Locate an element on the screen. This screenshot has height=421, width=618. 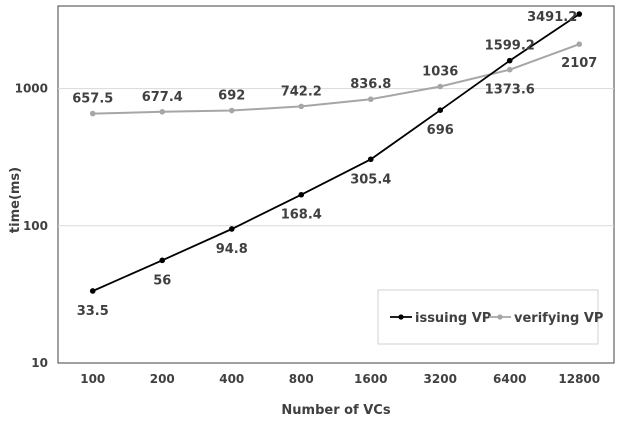
data-label: 56 is located at coordinates (162, 280).